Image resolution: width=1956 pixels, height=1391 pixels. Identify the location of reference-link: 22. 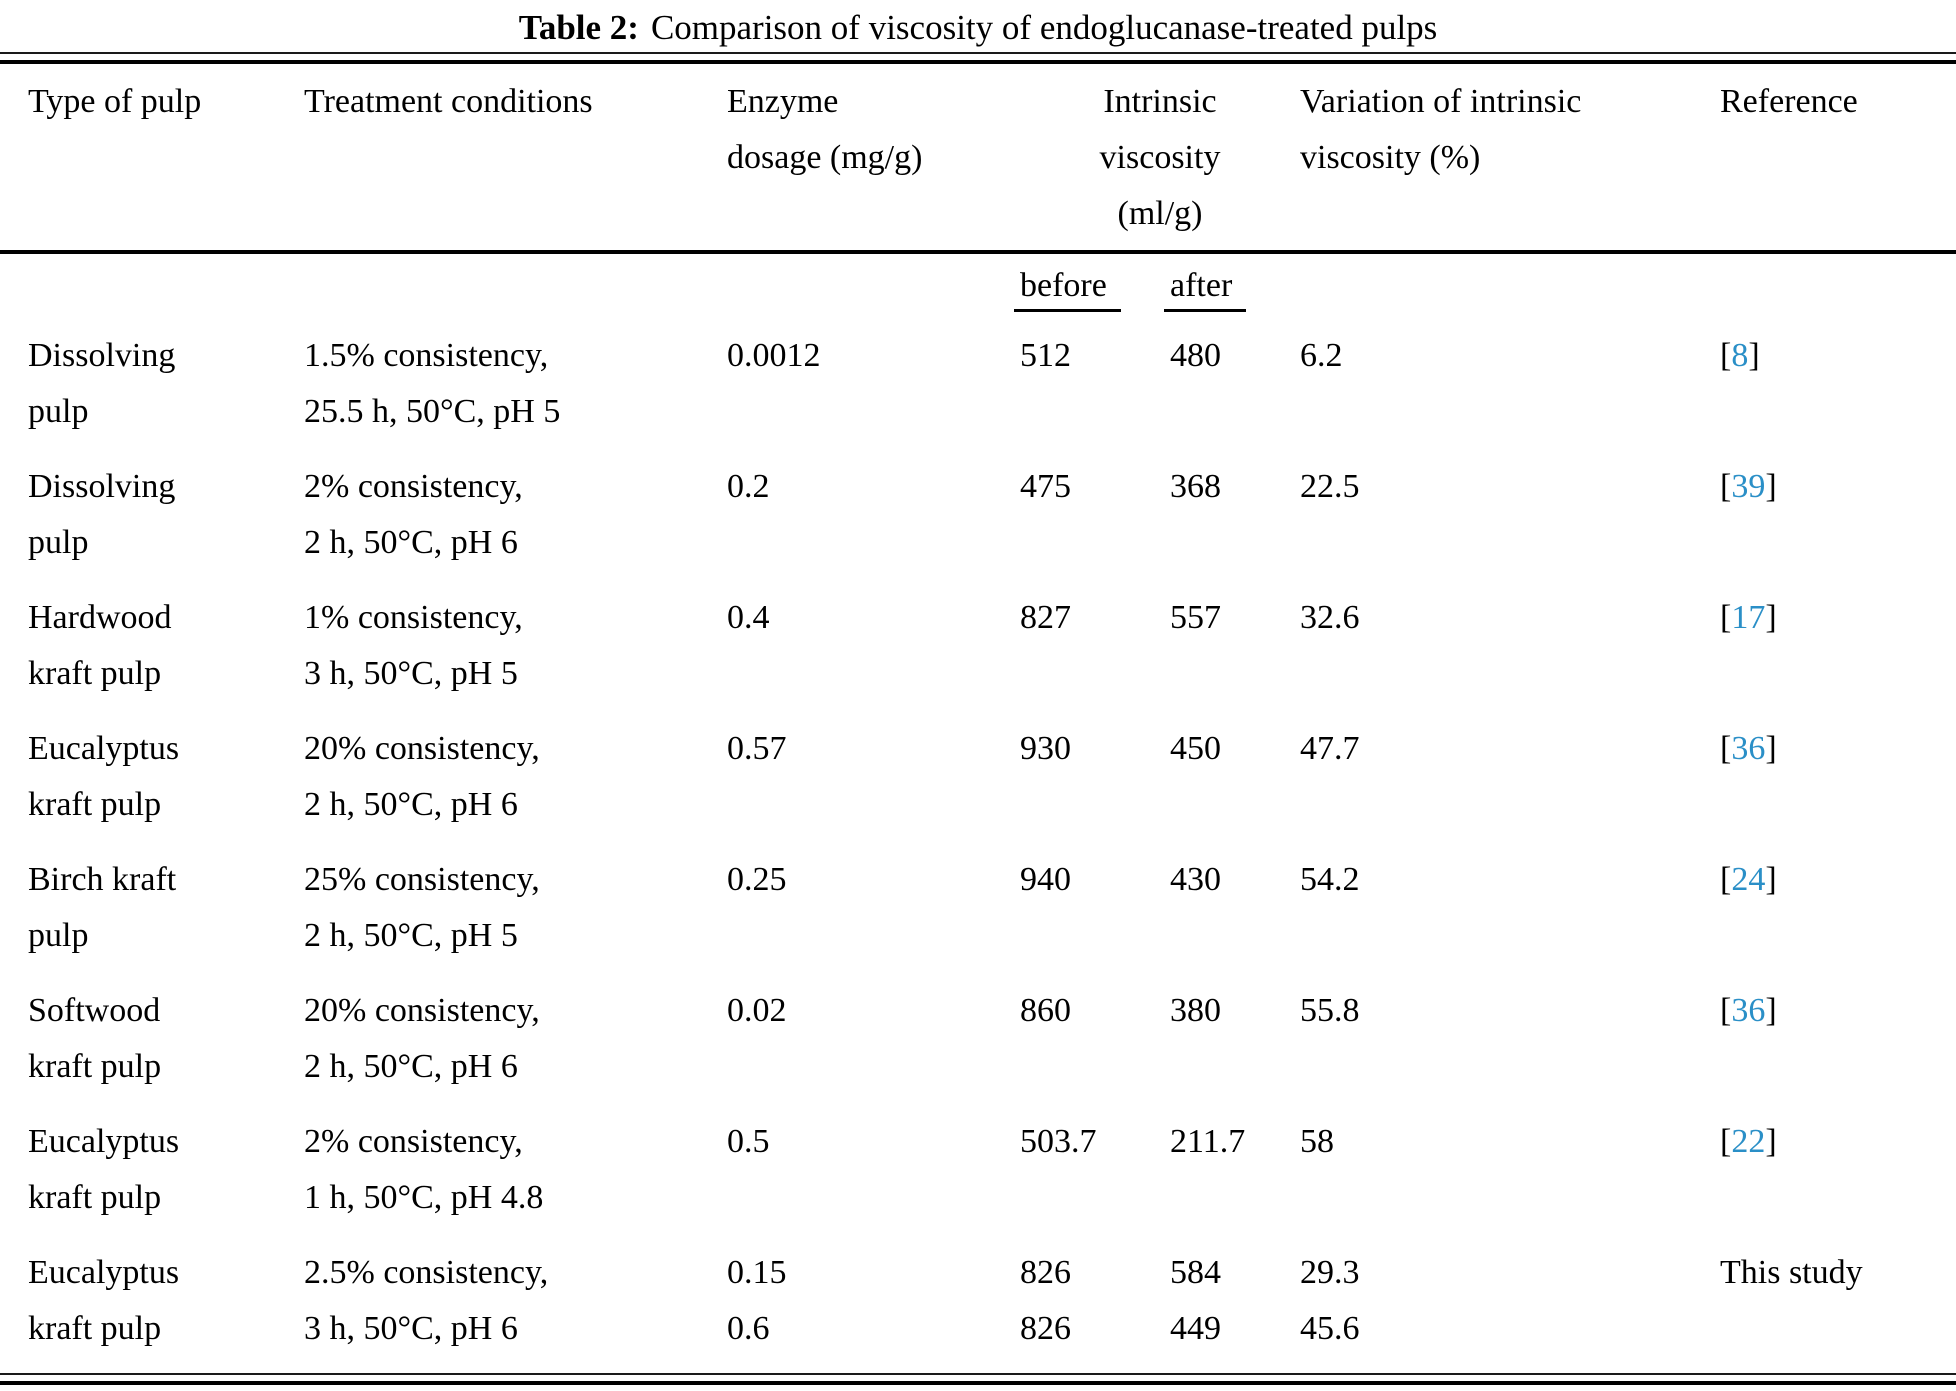
(1748, 1141).